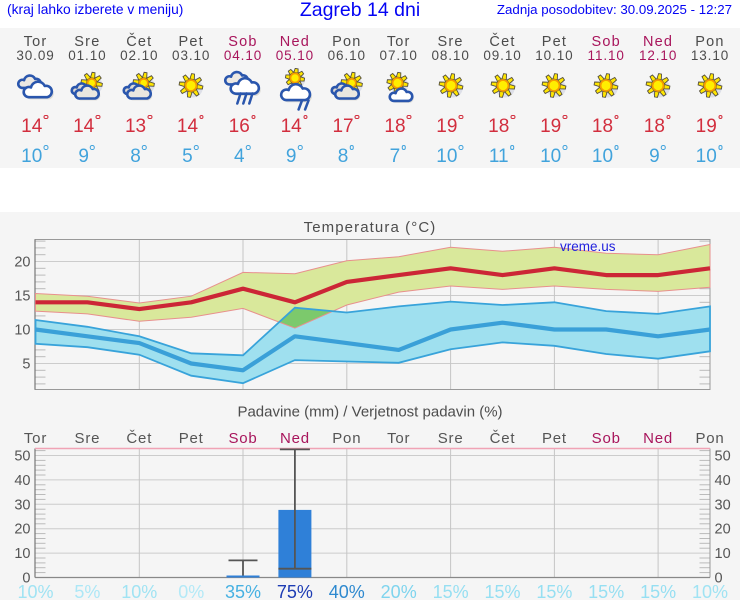 The width and height of the screenshot is (740, 600). I want to click on svg-text: vreme.us, so click(588, 246).